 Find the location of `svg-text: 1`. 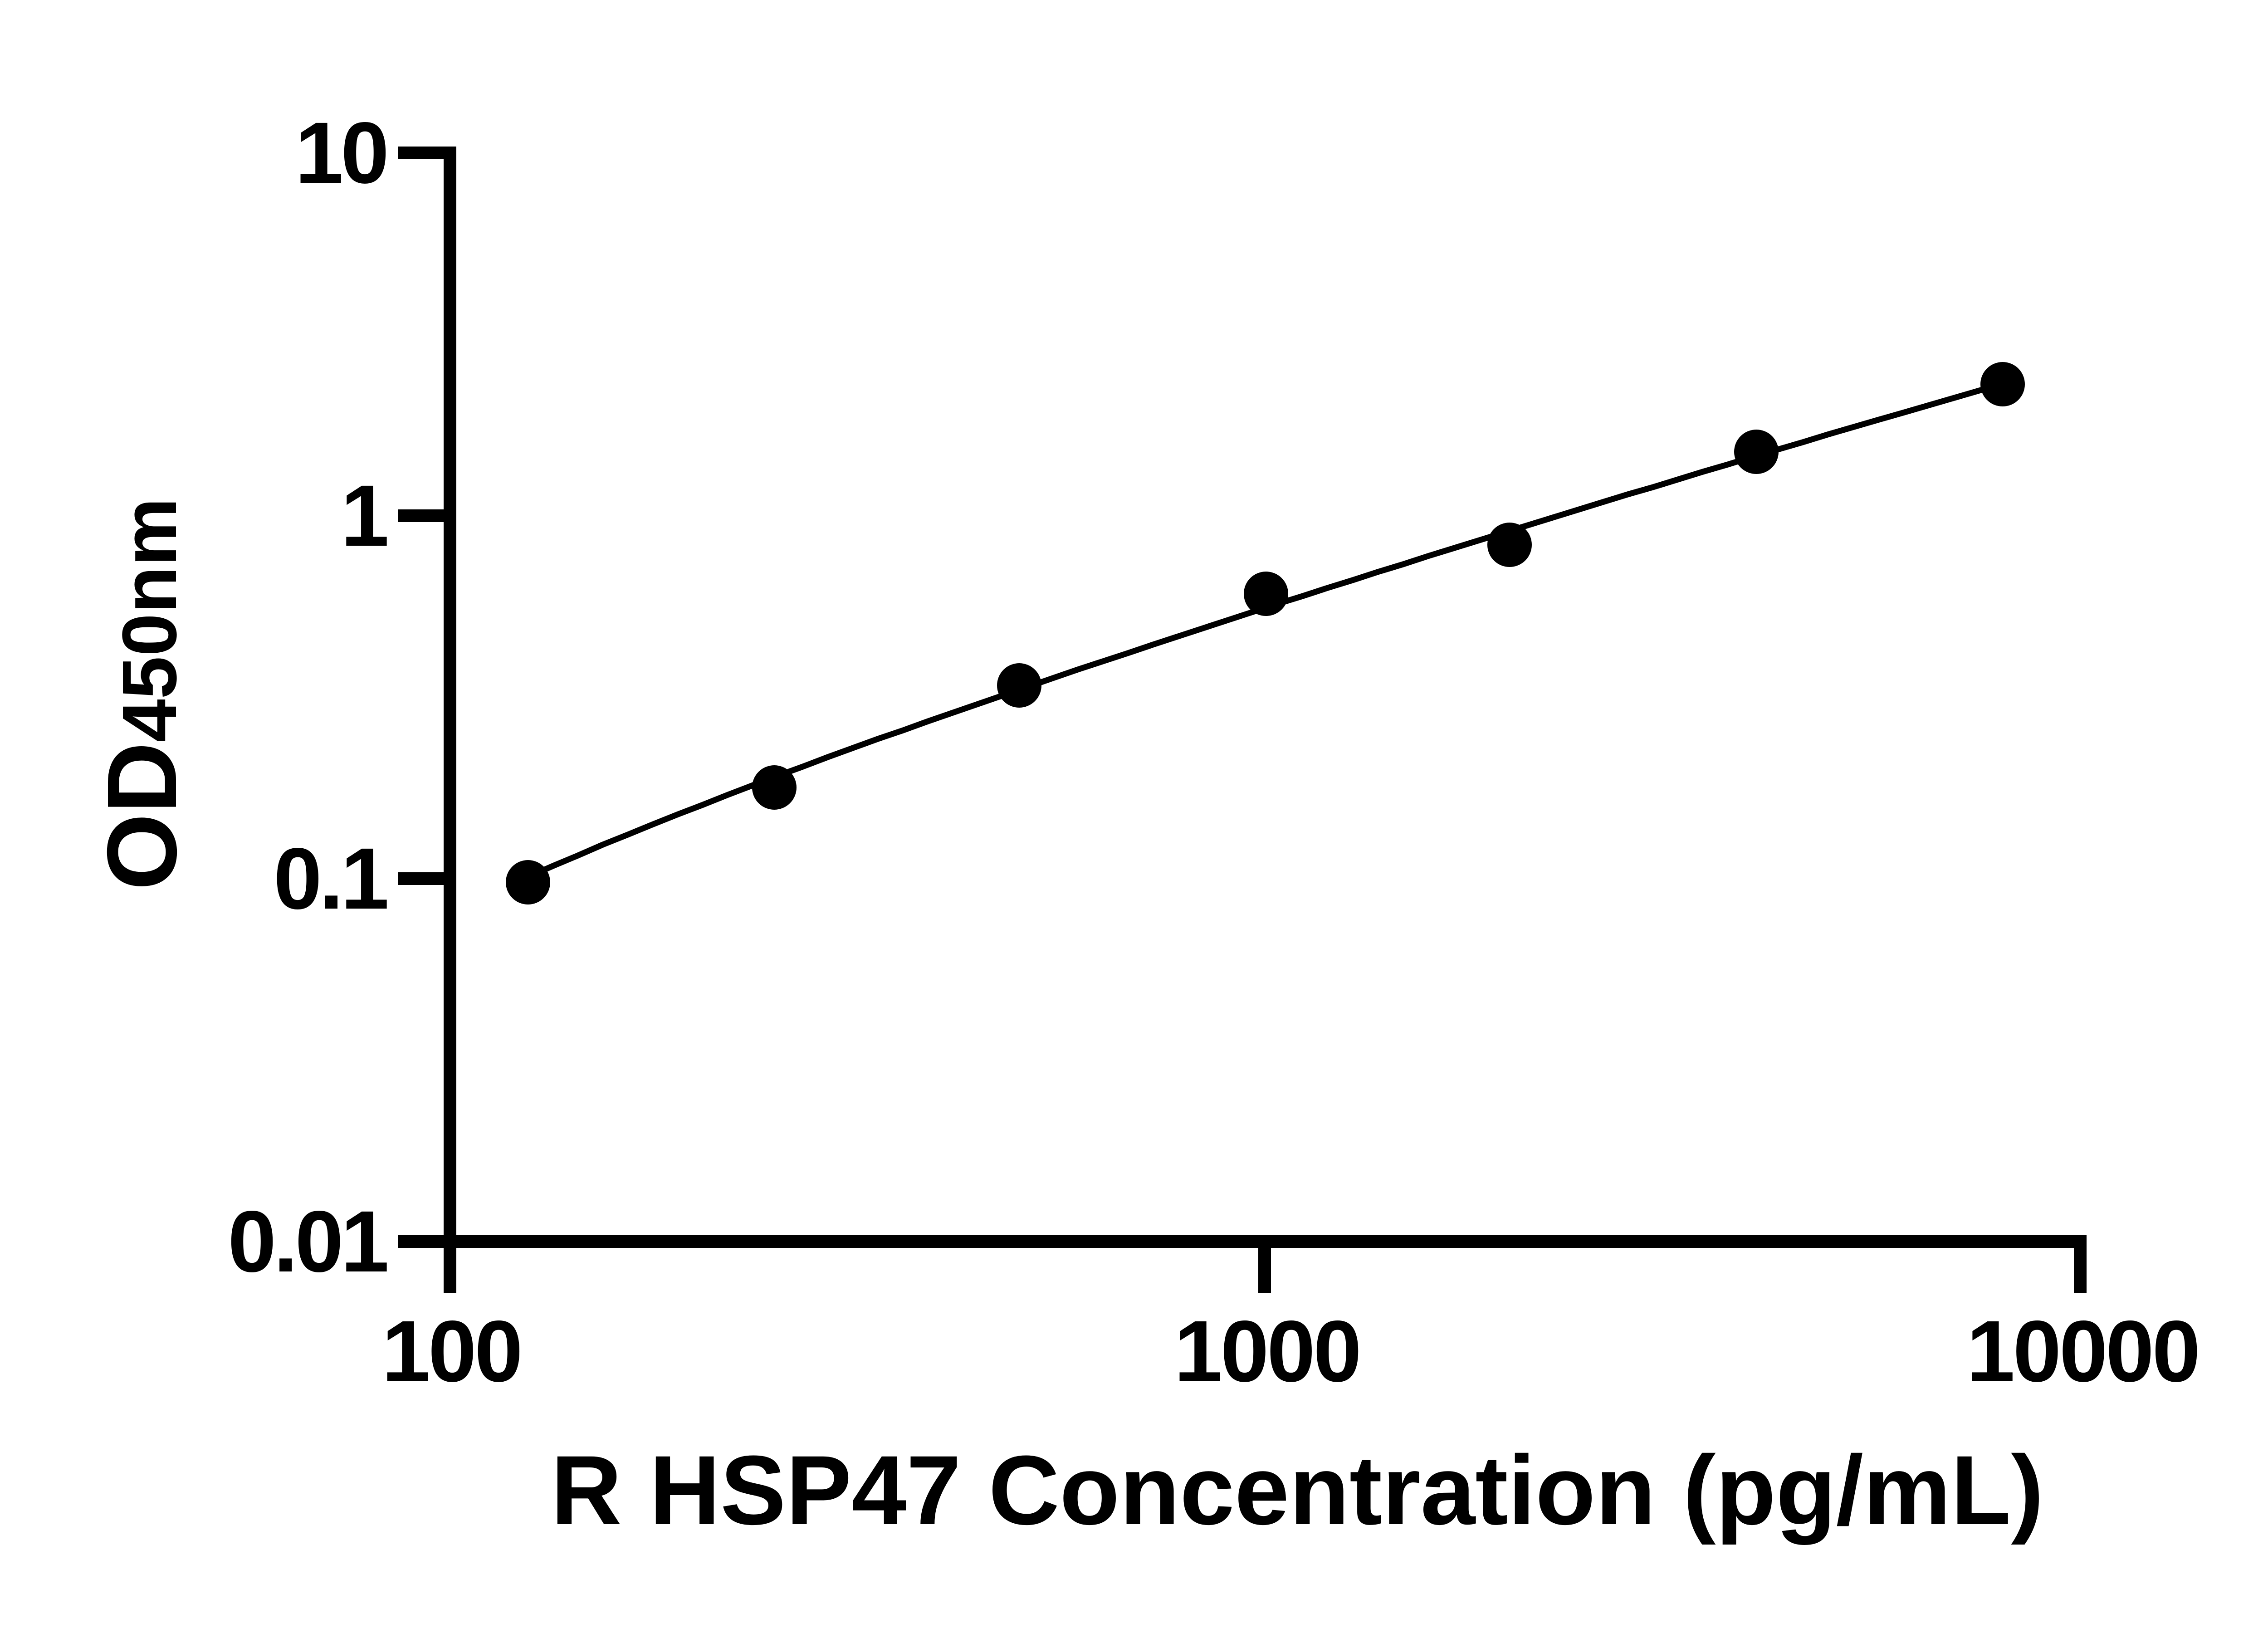

svg-text: 1 is located at coordinates (364, 515).